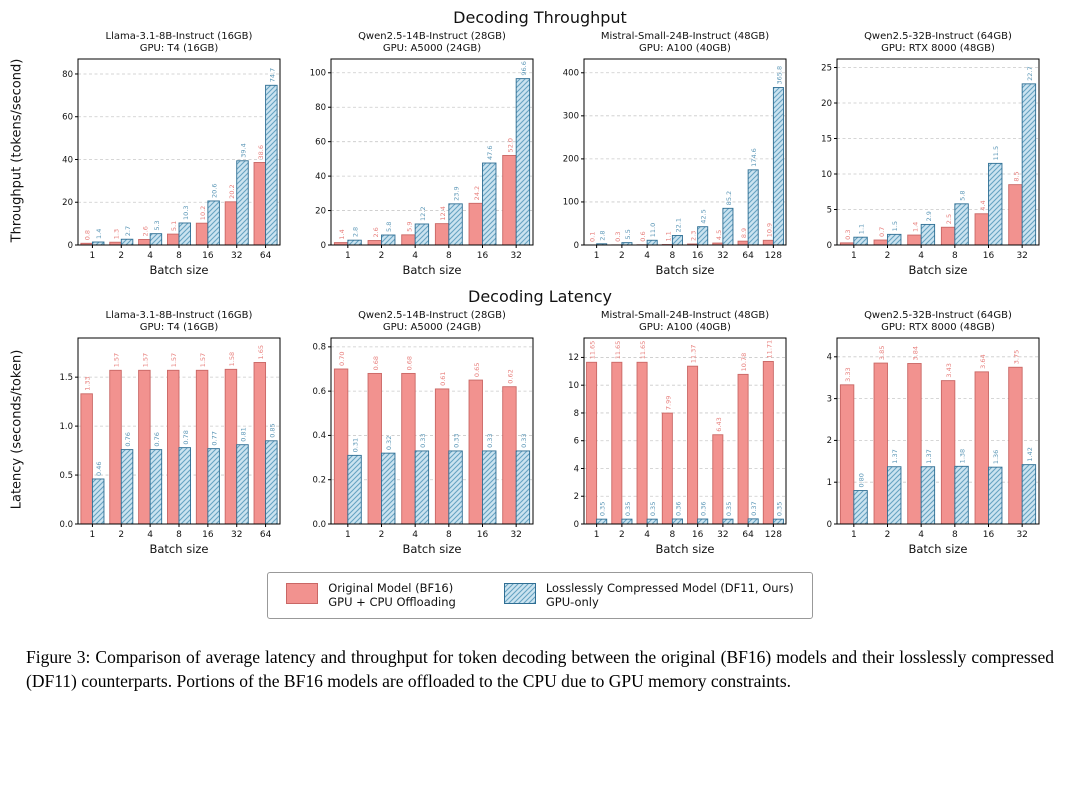 The height and width of the screenshot is (785, 1080). Describe the element at coordinates (1030, 454) in the screenshot. I see `bar-value-label: 1.42` at that location.